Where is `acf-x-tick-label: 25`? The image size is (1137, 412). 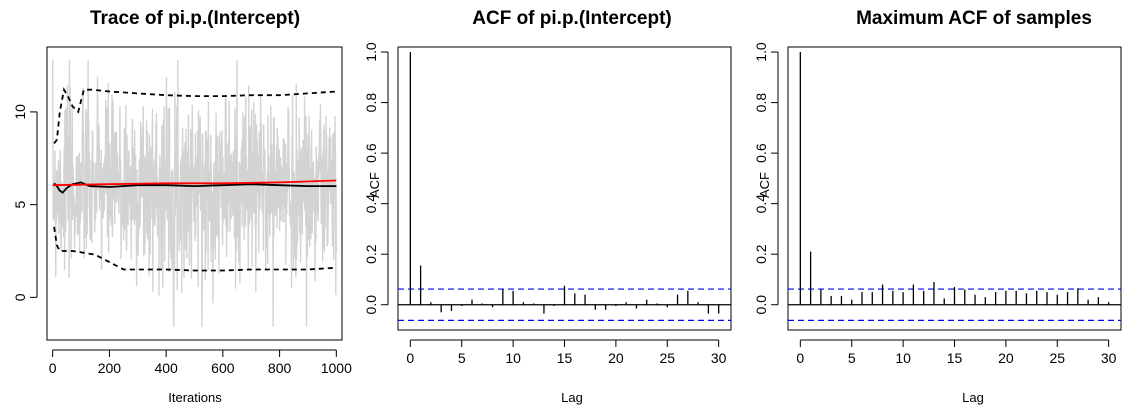 acf-x-tick-label: 25 is located at coordinates (667, 358).